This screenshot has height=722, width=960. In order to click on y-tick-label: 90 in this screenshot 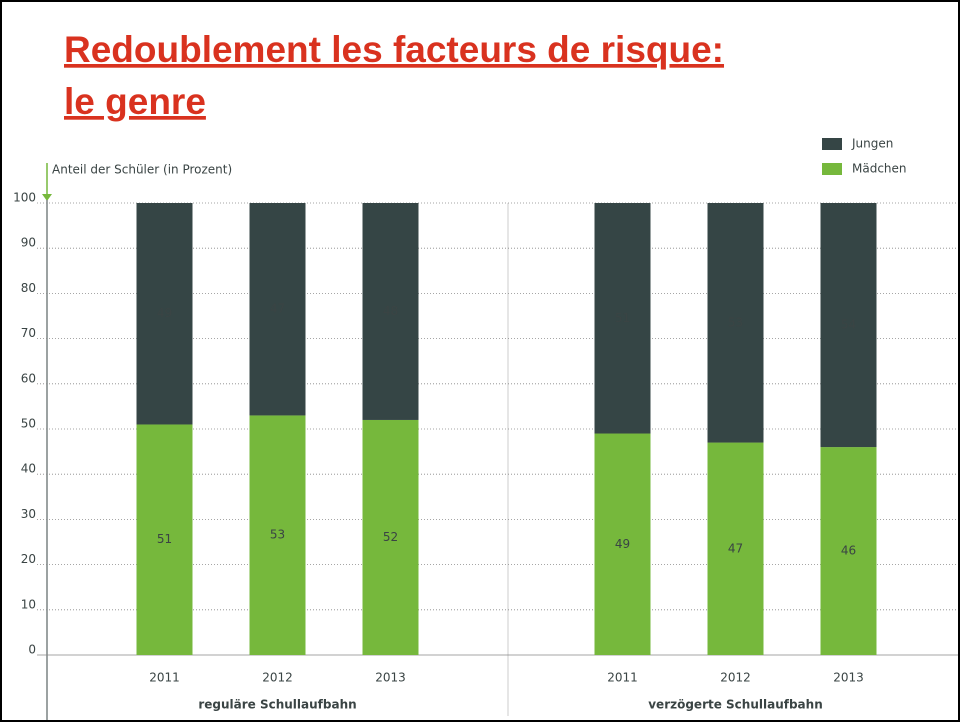, I will do `click(28, 243)`.